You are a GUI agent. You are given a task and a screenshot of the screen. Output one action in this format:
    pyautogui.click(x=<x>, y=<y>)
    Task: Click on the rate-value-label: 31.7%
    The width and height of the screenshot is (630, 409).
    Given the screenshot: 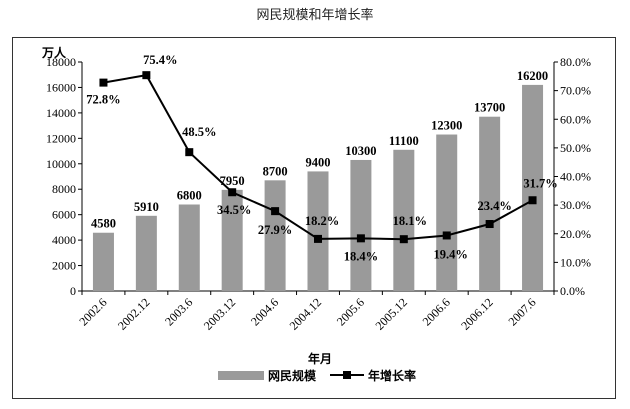 What is the action you would take?
    pyautogui.click(x=540, y=183)
    